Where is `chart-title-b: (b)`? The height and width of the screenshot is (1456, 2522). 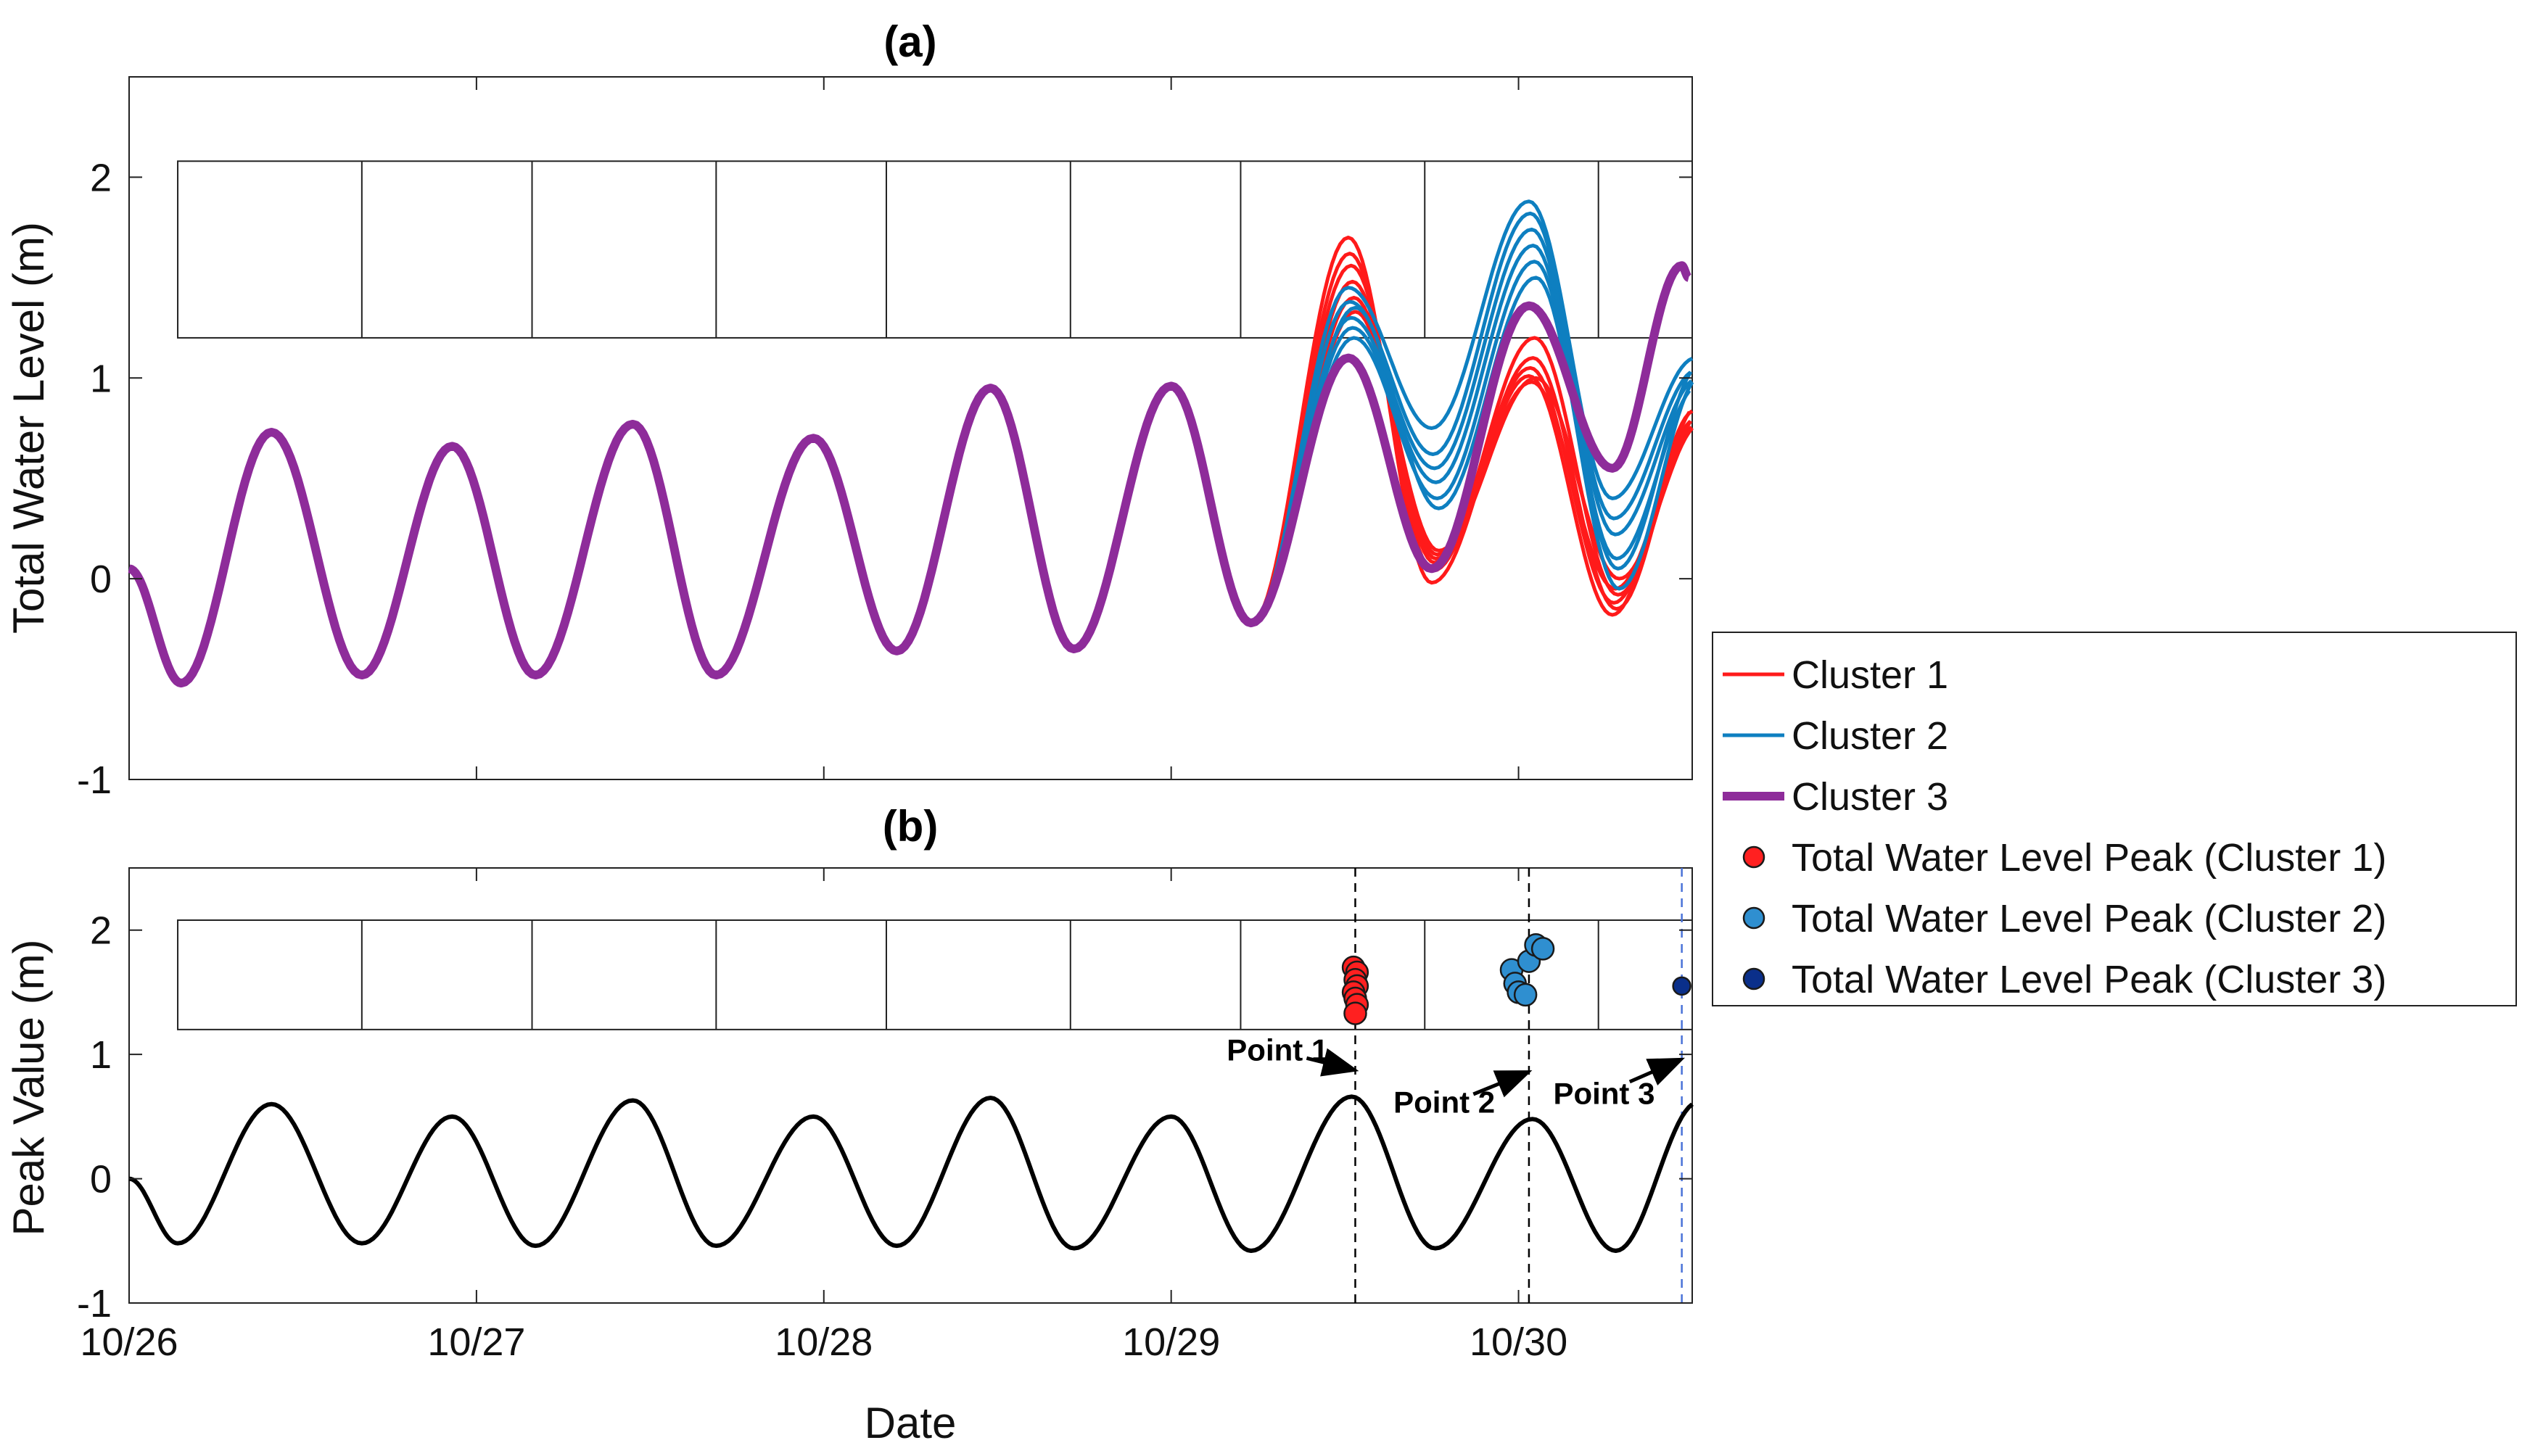
chart-title-b: (b) is located at coordinates (911, 826).